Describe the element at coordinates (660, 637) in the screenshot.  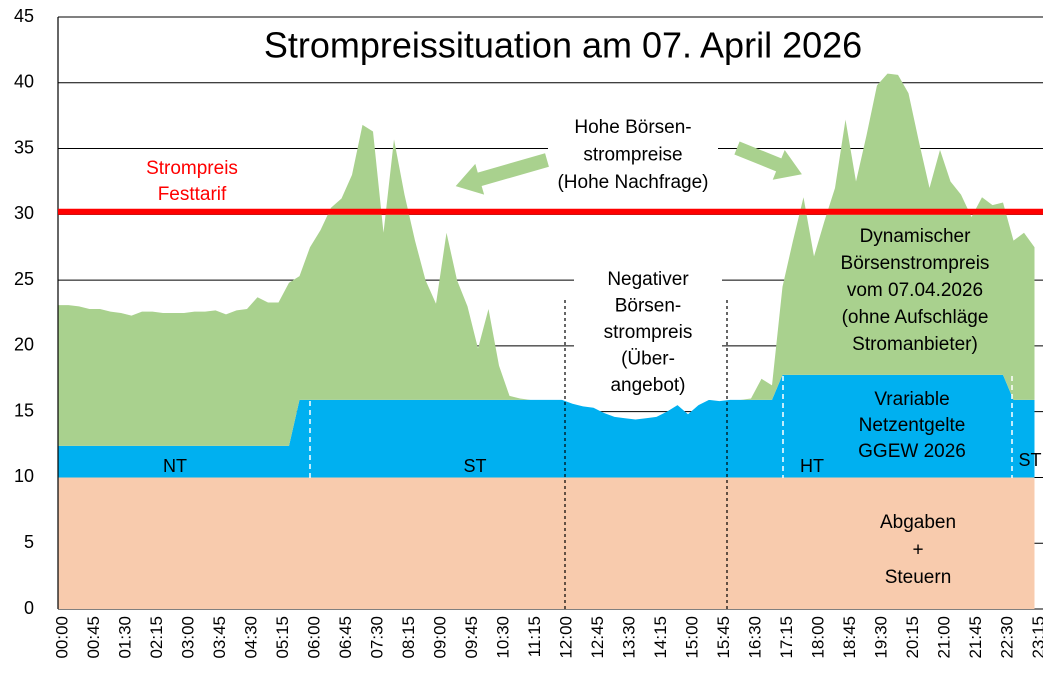
I see `x-tick-label: 14:15` at that location.